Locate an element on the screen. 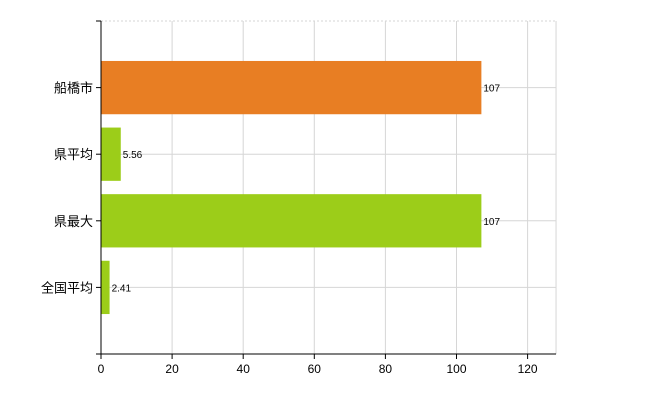 The width and height of the screenshot is (650, 405). category-label: 船橋市 is located at coordinates (73, 88).